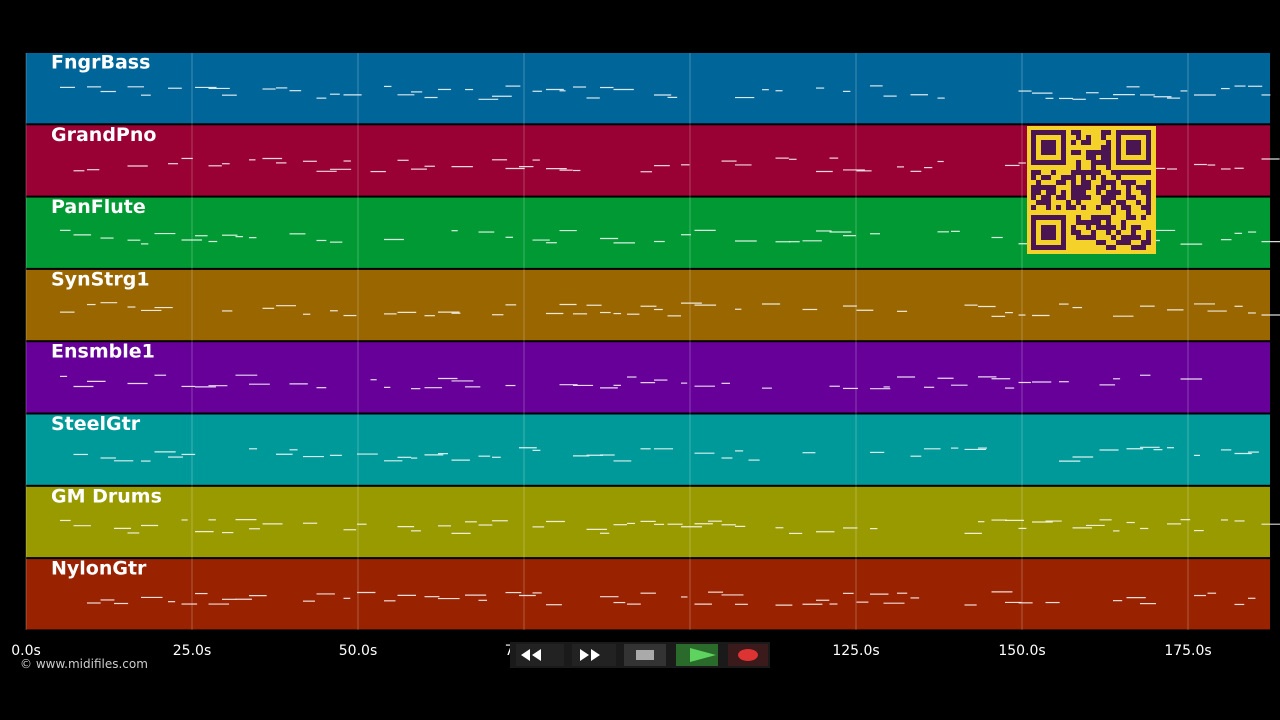  Describe the element at coordinates (99, 569) in the screenshot. I see `track-name: NylonGtr` at that location.